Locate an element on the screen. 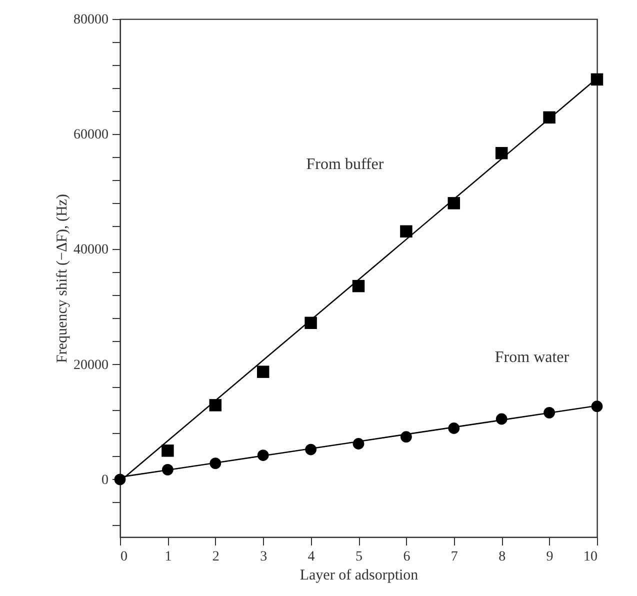 The width and height of the screenshot is (637, 596). y-tick-label: 60000 is located at coordinates (91, 135).